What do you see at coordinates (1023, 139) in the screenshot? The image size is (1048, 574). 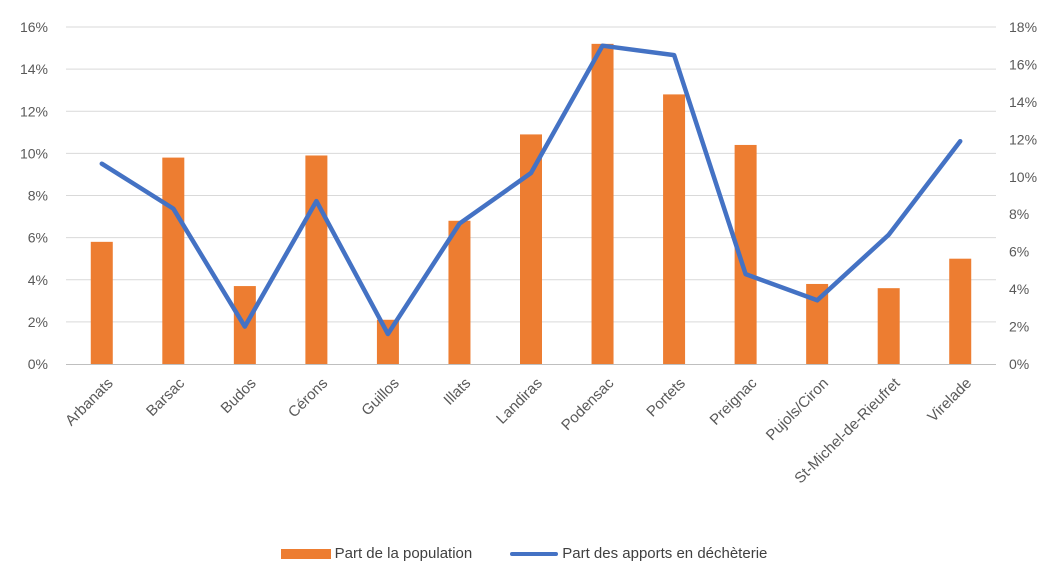 I see `y-right-tick-label: 12%` at bounding box center [1023, 139].